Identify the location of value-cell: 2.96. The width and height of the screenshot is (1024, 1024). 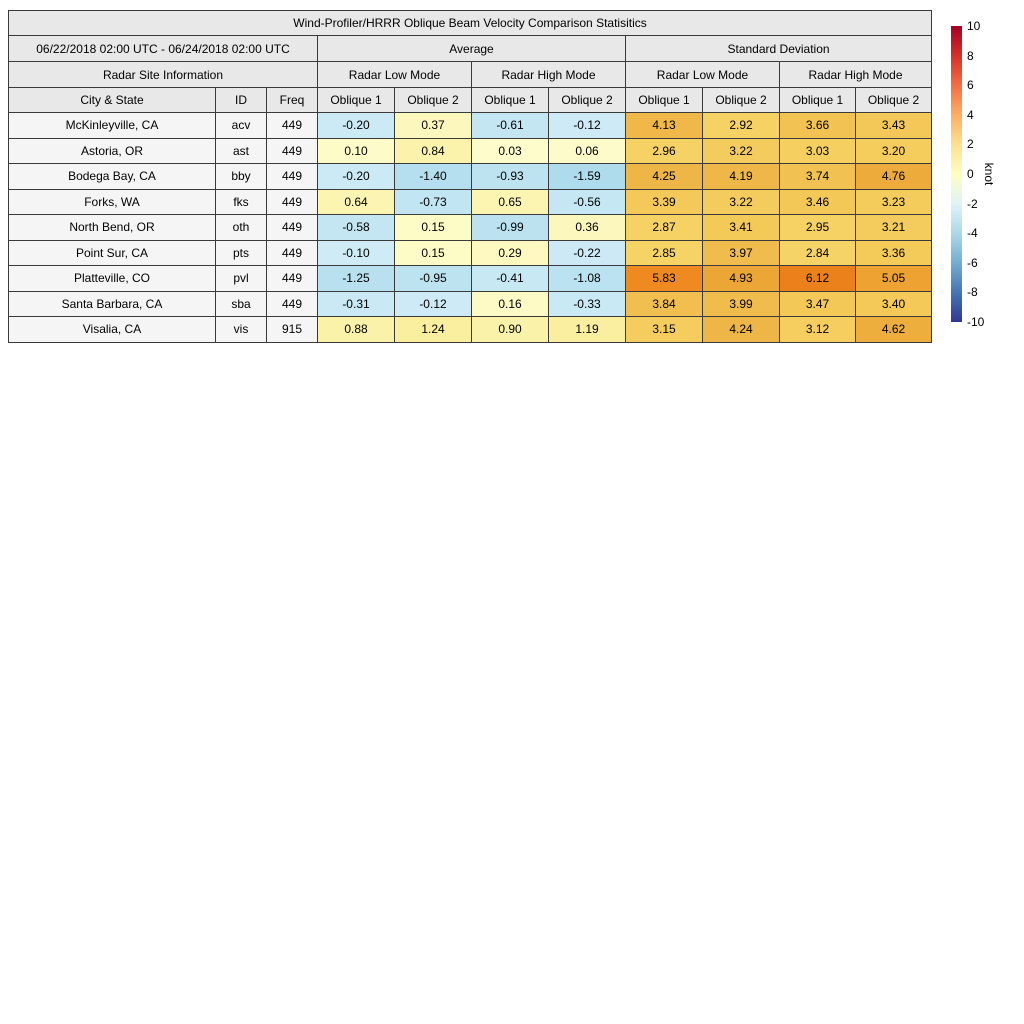
(664, 150).